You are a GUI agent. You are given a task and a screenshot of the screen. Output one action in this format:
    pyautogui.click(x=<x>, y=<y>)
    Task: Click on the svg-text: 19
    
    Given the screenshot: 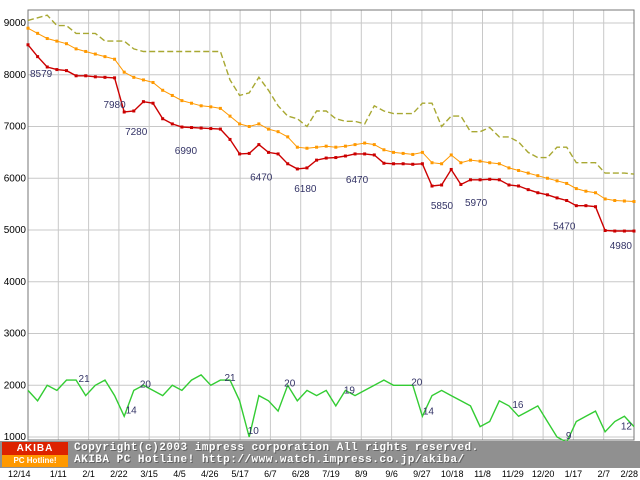 What is the action you would take?
    pyautogui.click(x=350, y=390)
    